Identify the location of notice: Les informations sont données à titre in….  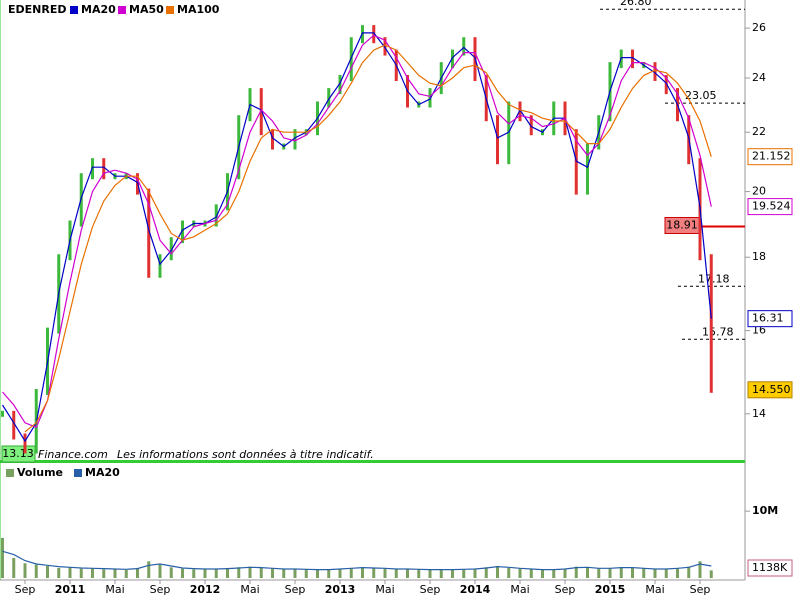
(245, 454).